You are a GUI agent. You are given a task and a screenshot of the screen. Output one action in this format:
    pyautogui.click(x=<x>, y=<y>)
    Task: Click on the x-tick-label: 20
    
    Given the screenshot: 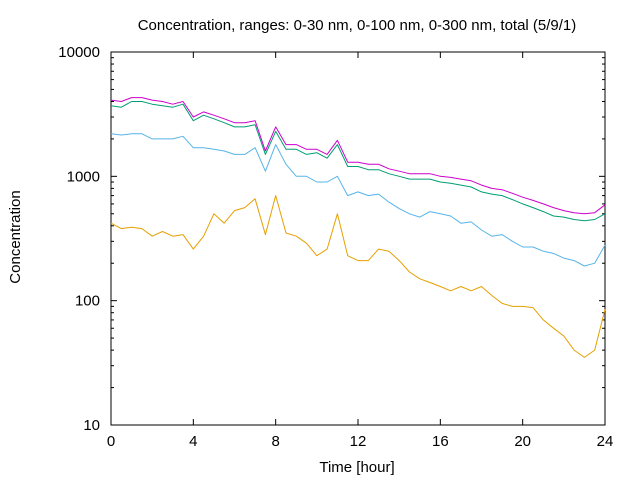 What is the action you would take?
    pyautogui.click(x=522, y=441)
    